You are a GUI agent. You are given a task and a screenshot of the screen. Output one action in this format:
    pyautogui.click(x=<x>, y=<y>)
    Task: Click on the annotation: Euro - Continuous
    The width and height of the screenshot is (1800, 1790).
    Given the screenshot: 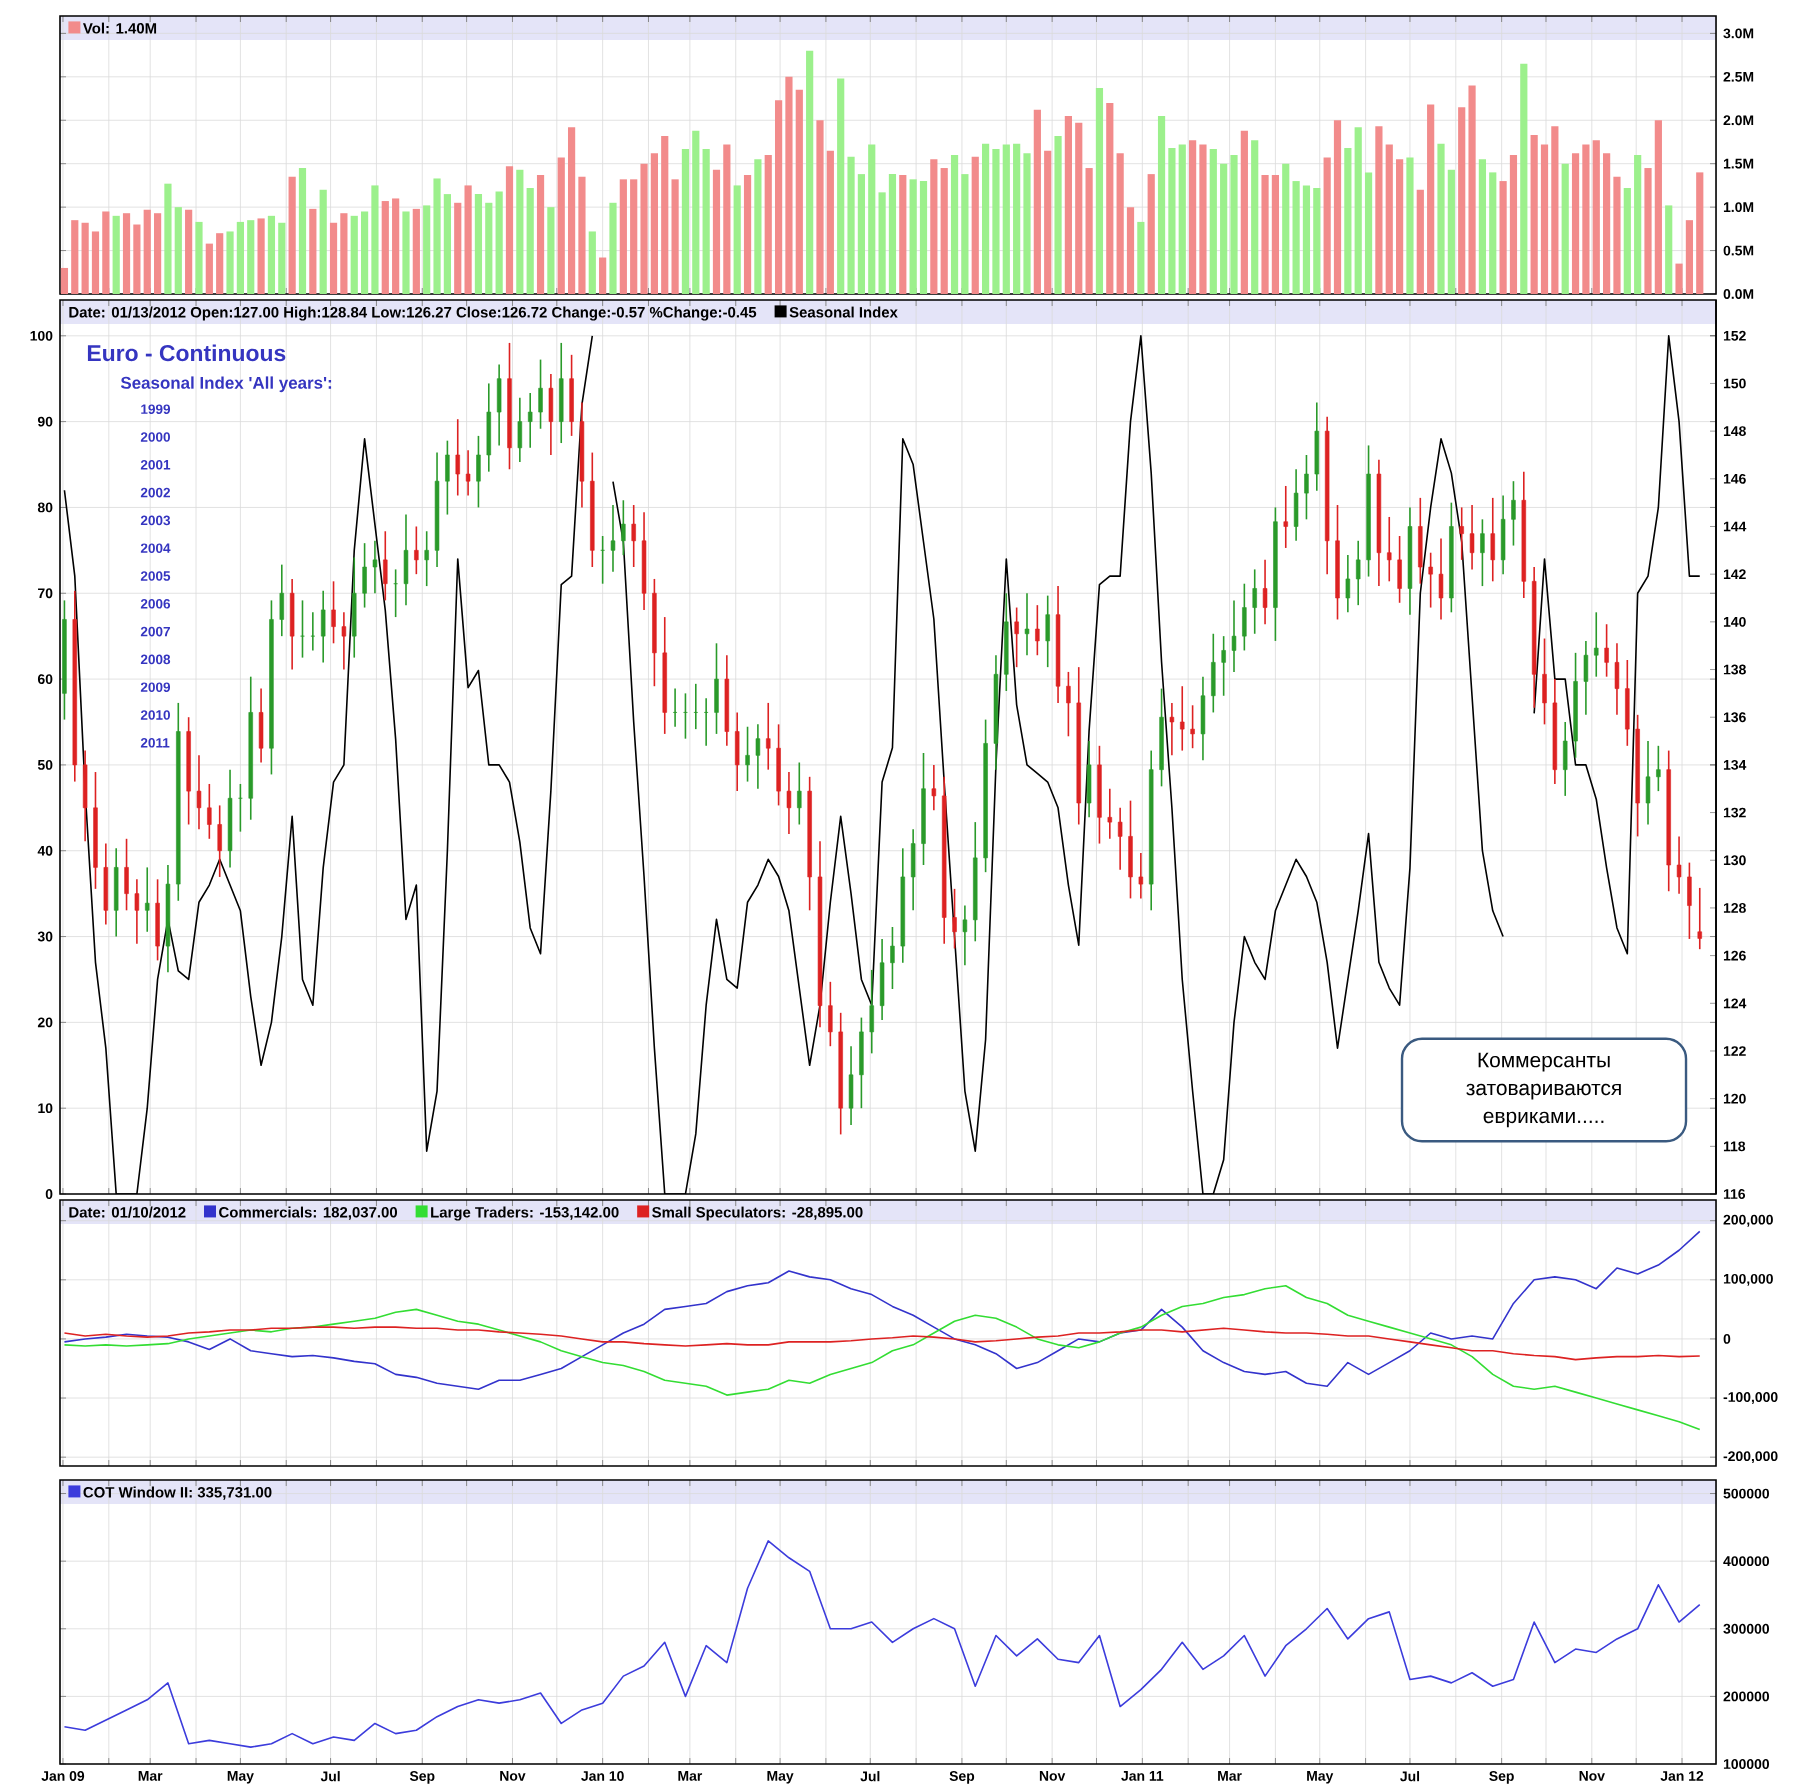 What is the action you would take?
    pyautogui.click(x=186, y=353)
    